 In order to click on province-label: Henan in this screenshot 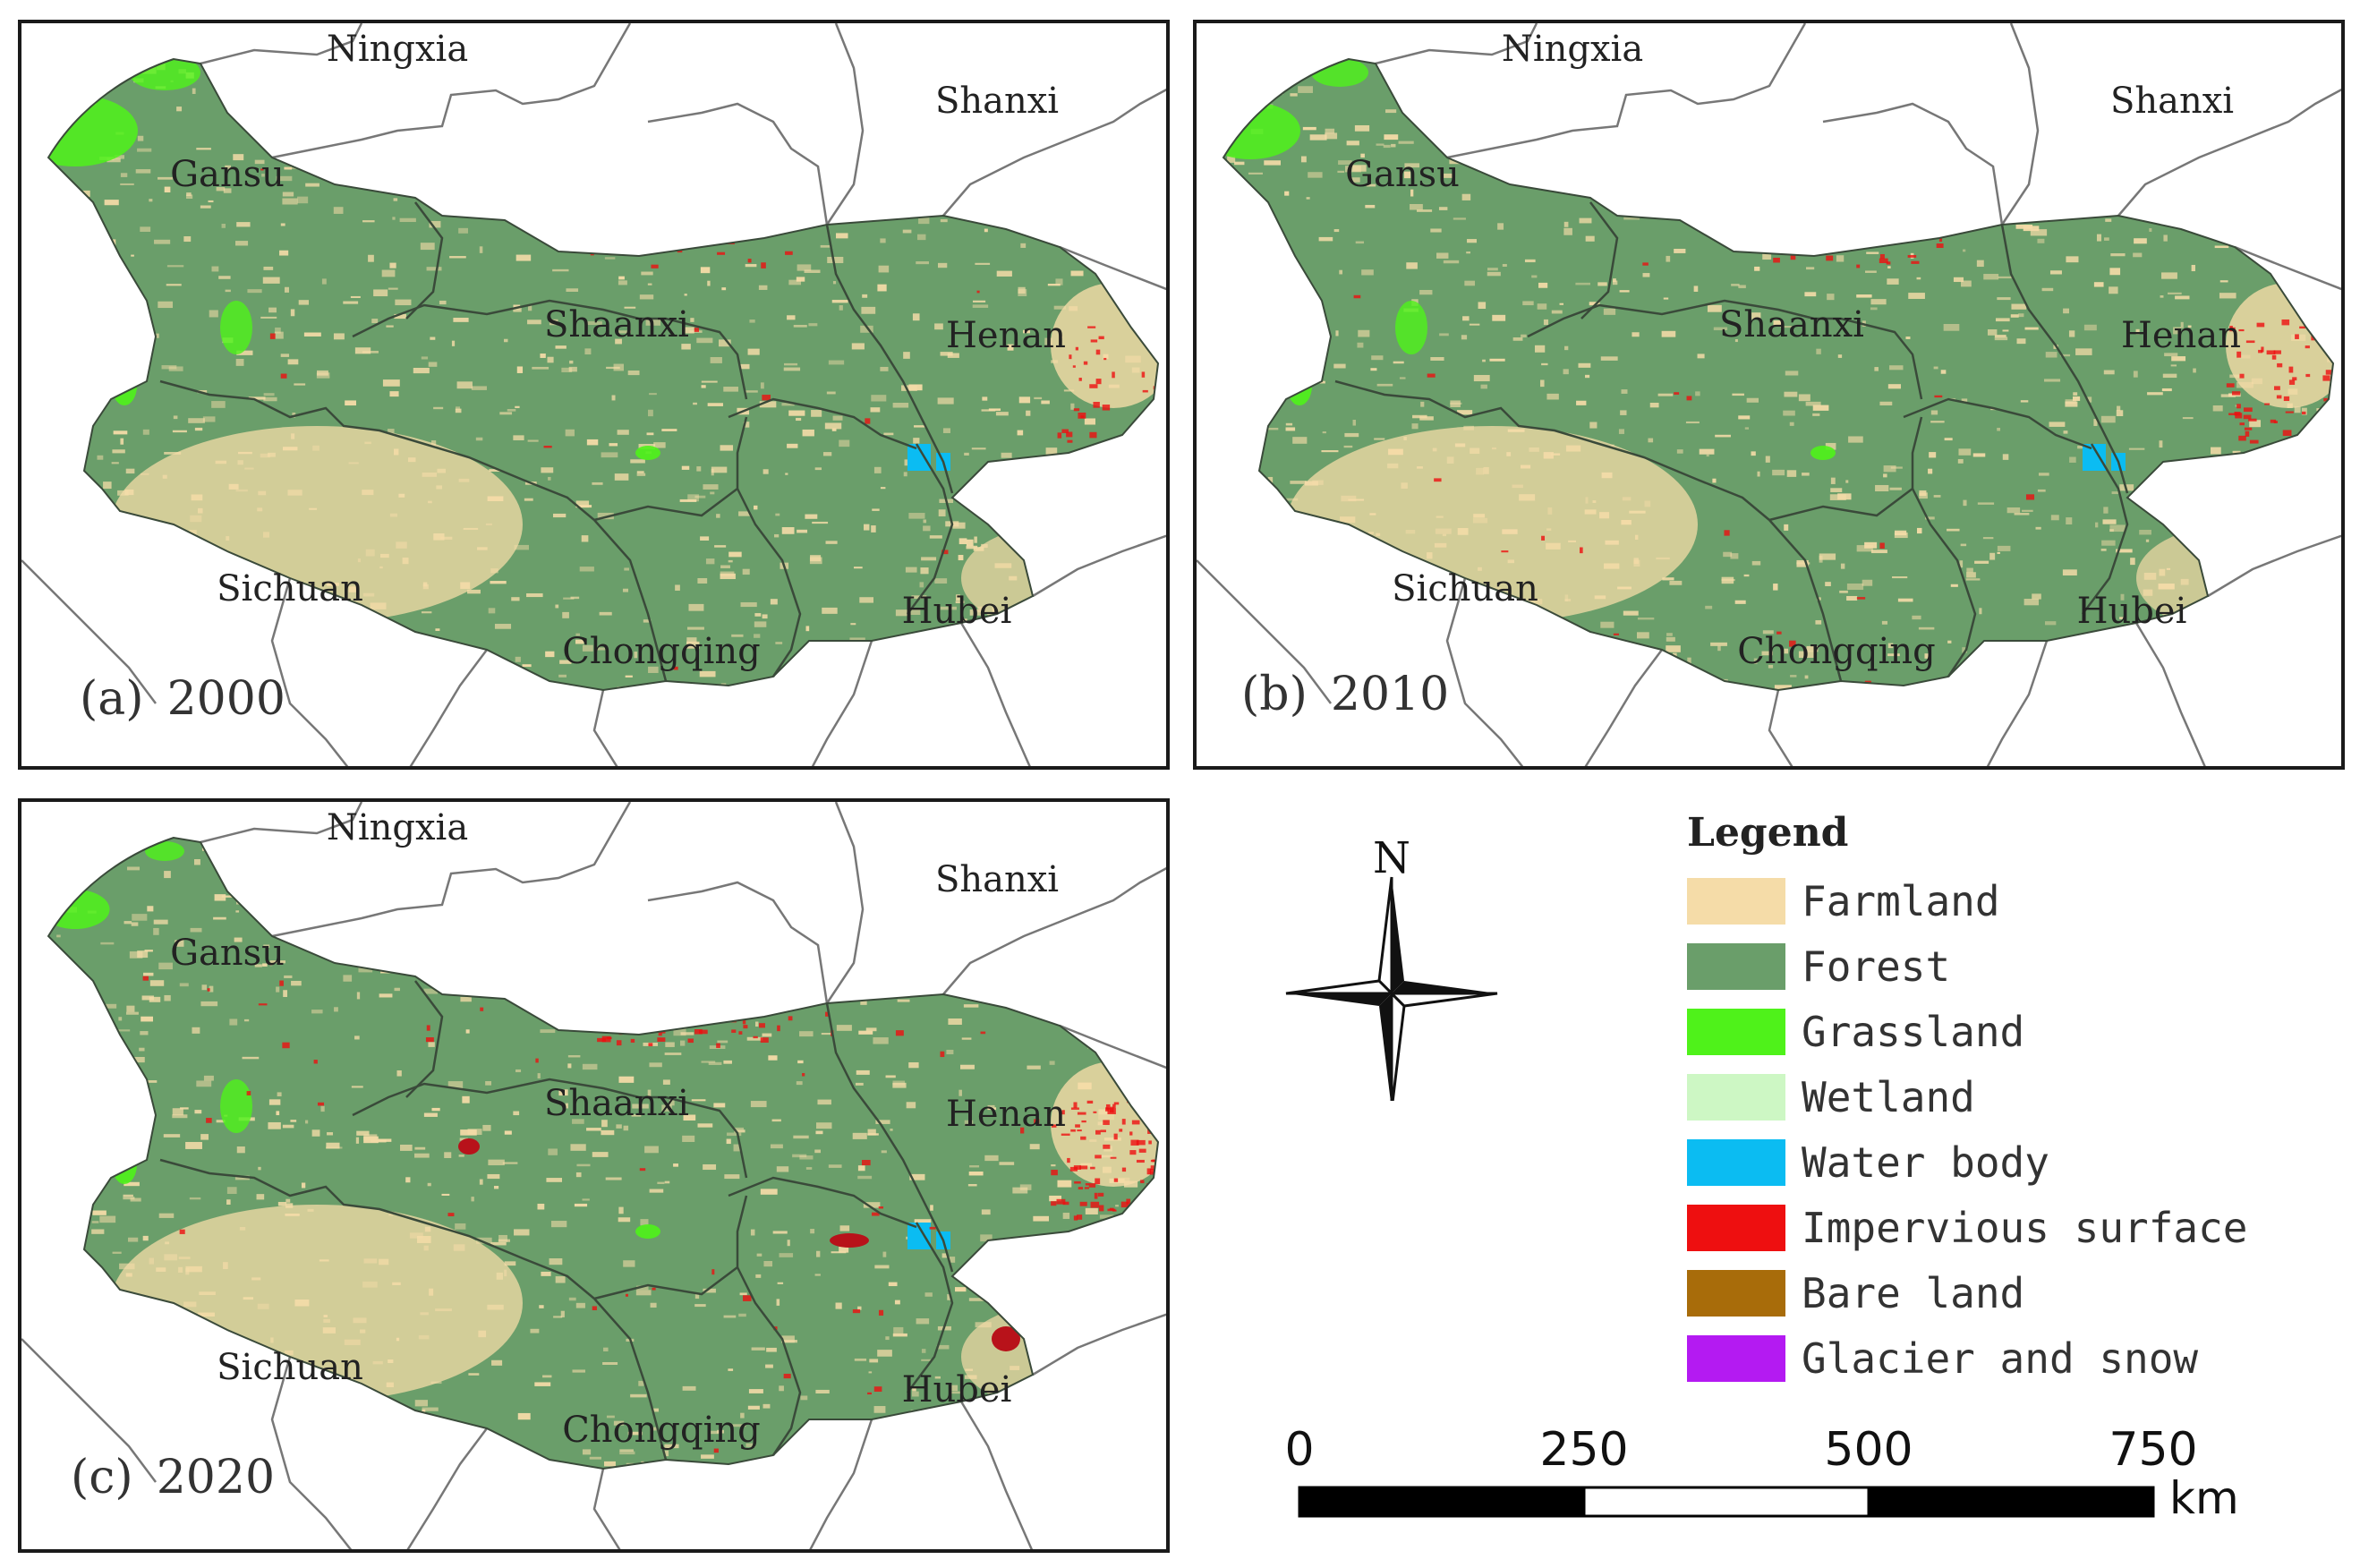, I will do `click(1006, 1114)`.